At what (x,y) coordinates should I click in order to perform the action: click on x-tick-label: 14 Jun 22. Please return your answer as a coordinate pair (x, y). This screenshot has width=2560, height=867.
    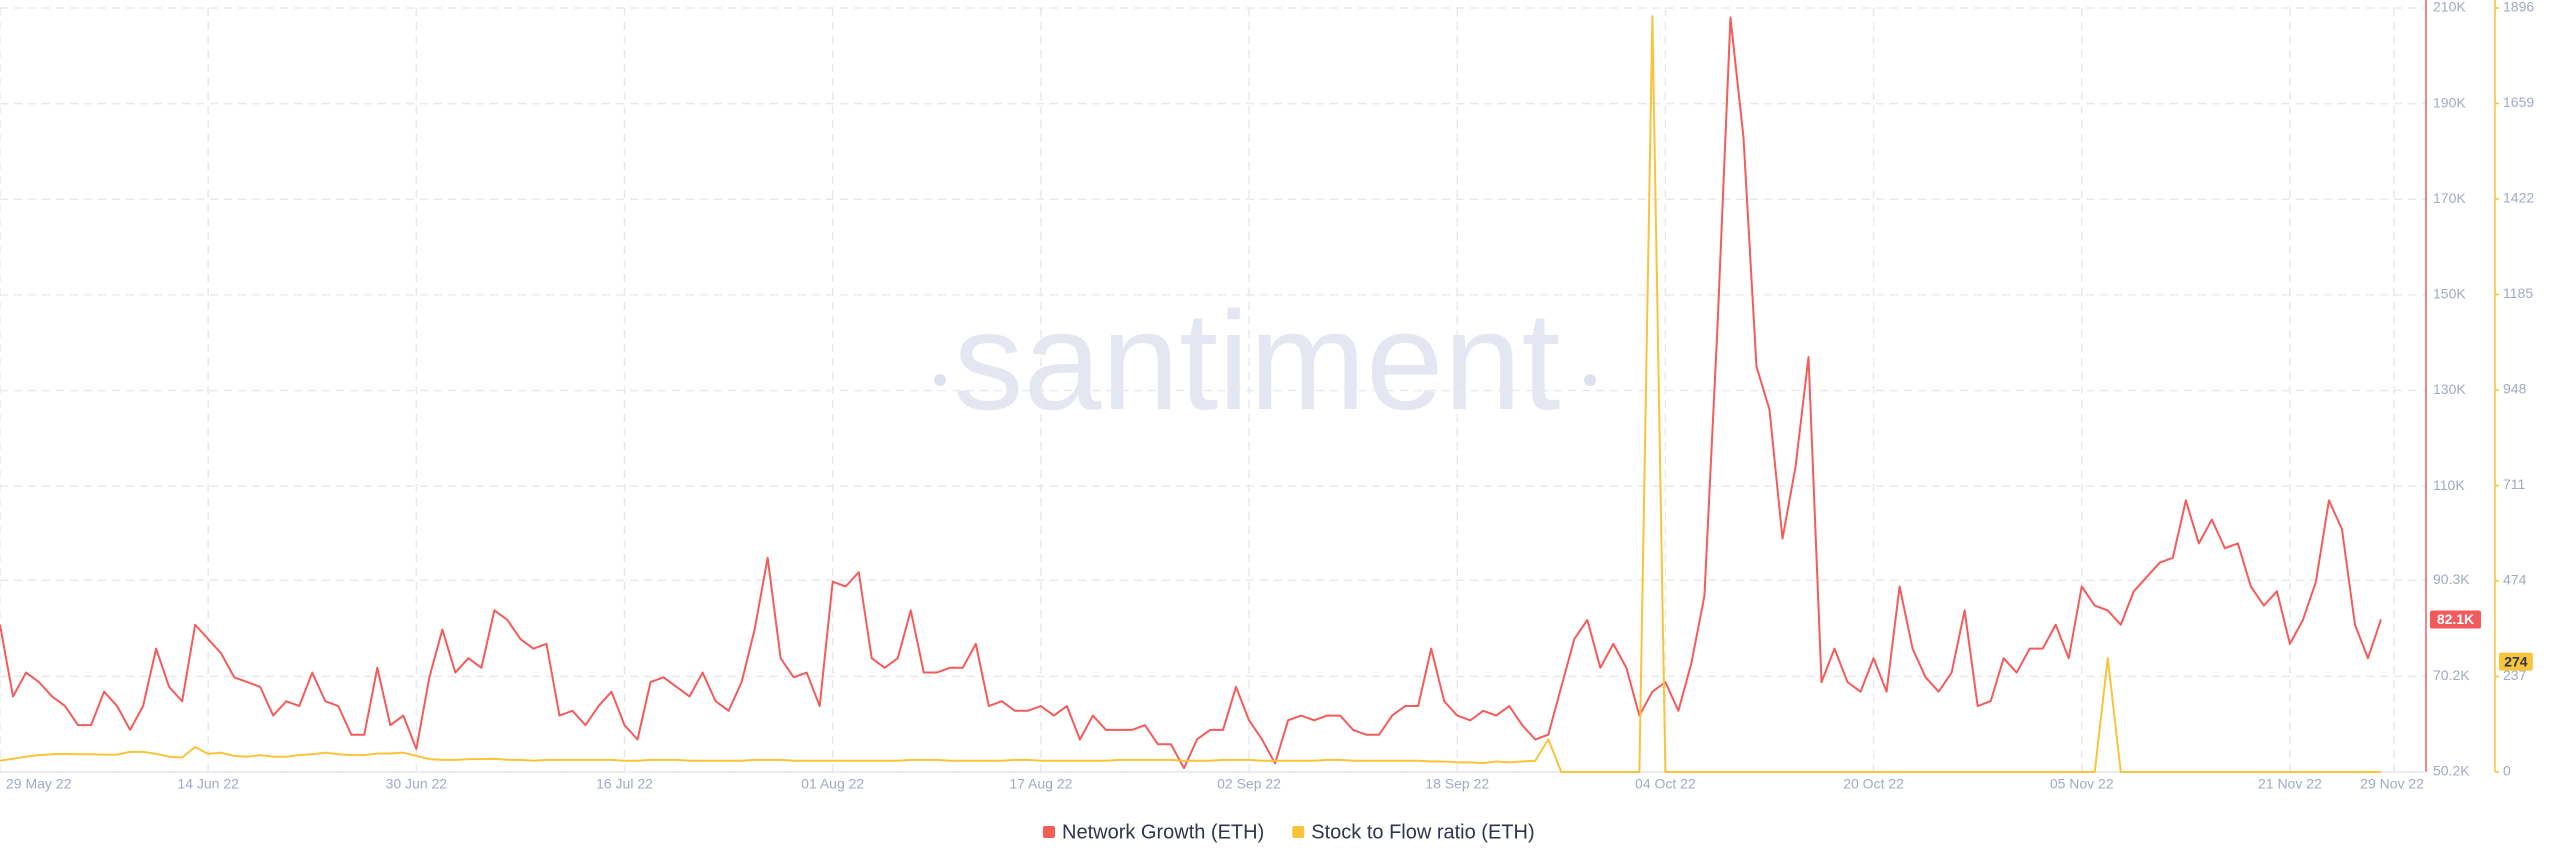
    Looking at the image, I should click on (208, 784).